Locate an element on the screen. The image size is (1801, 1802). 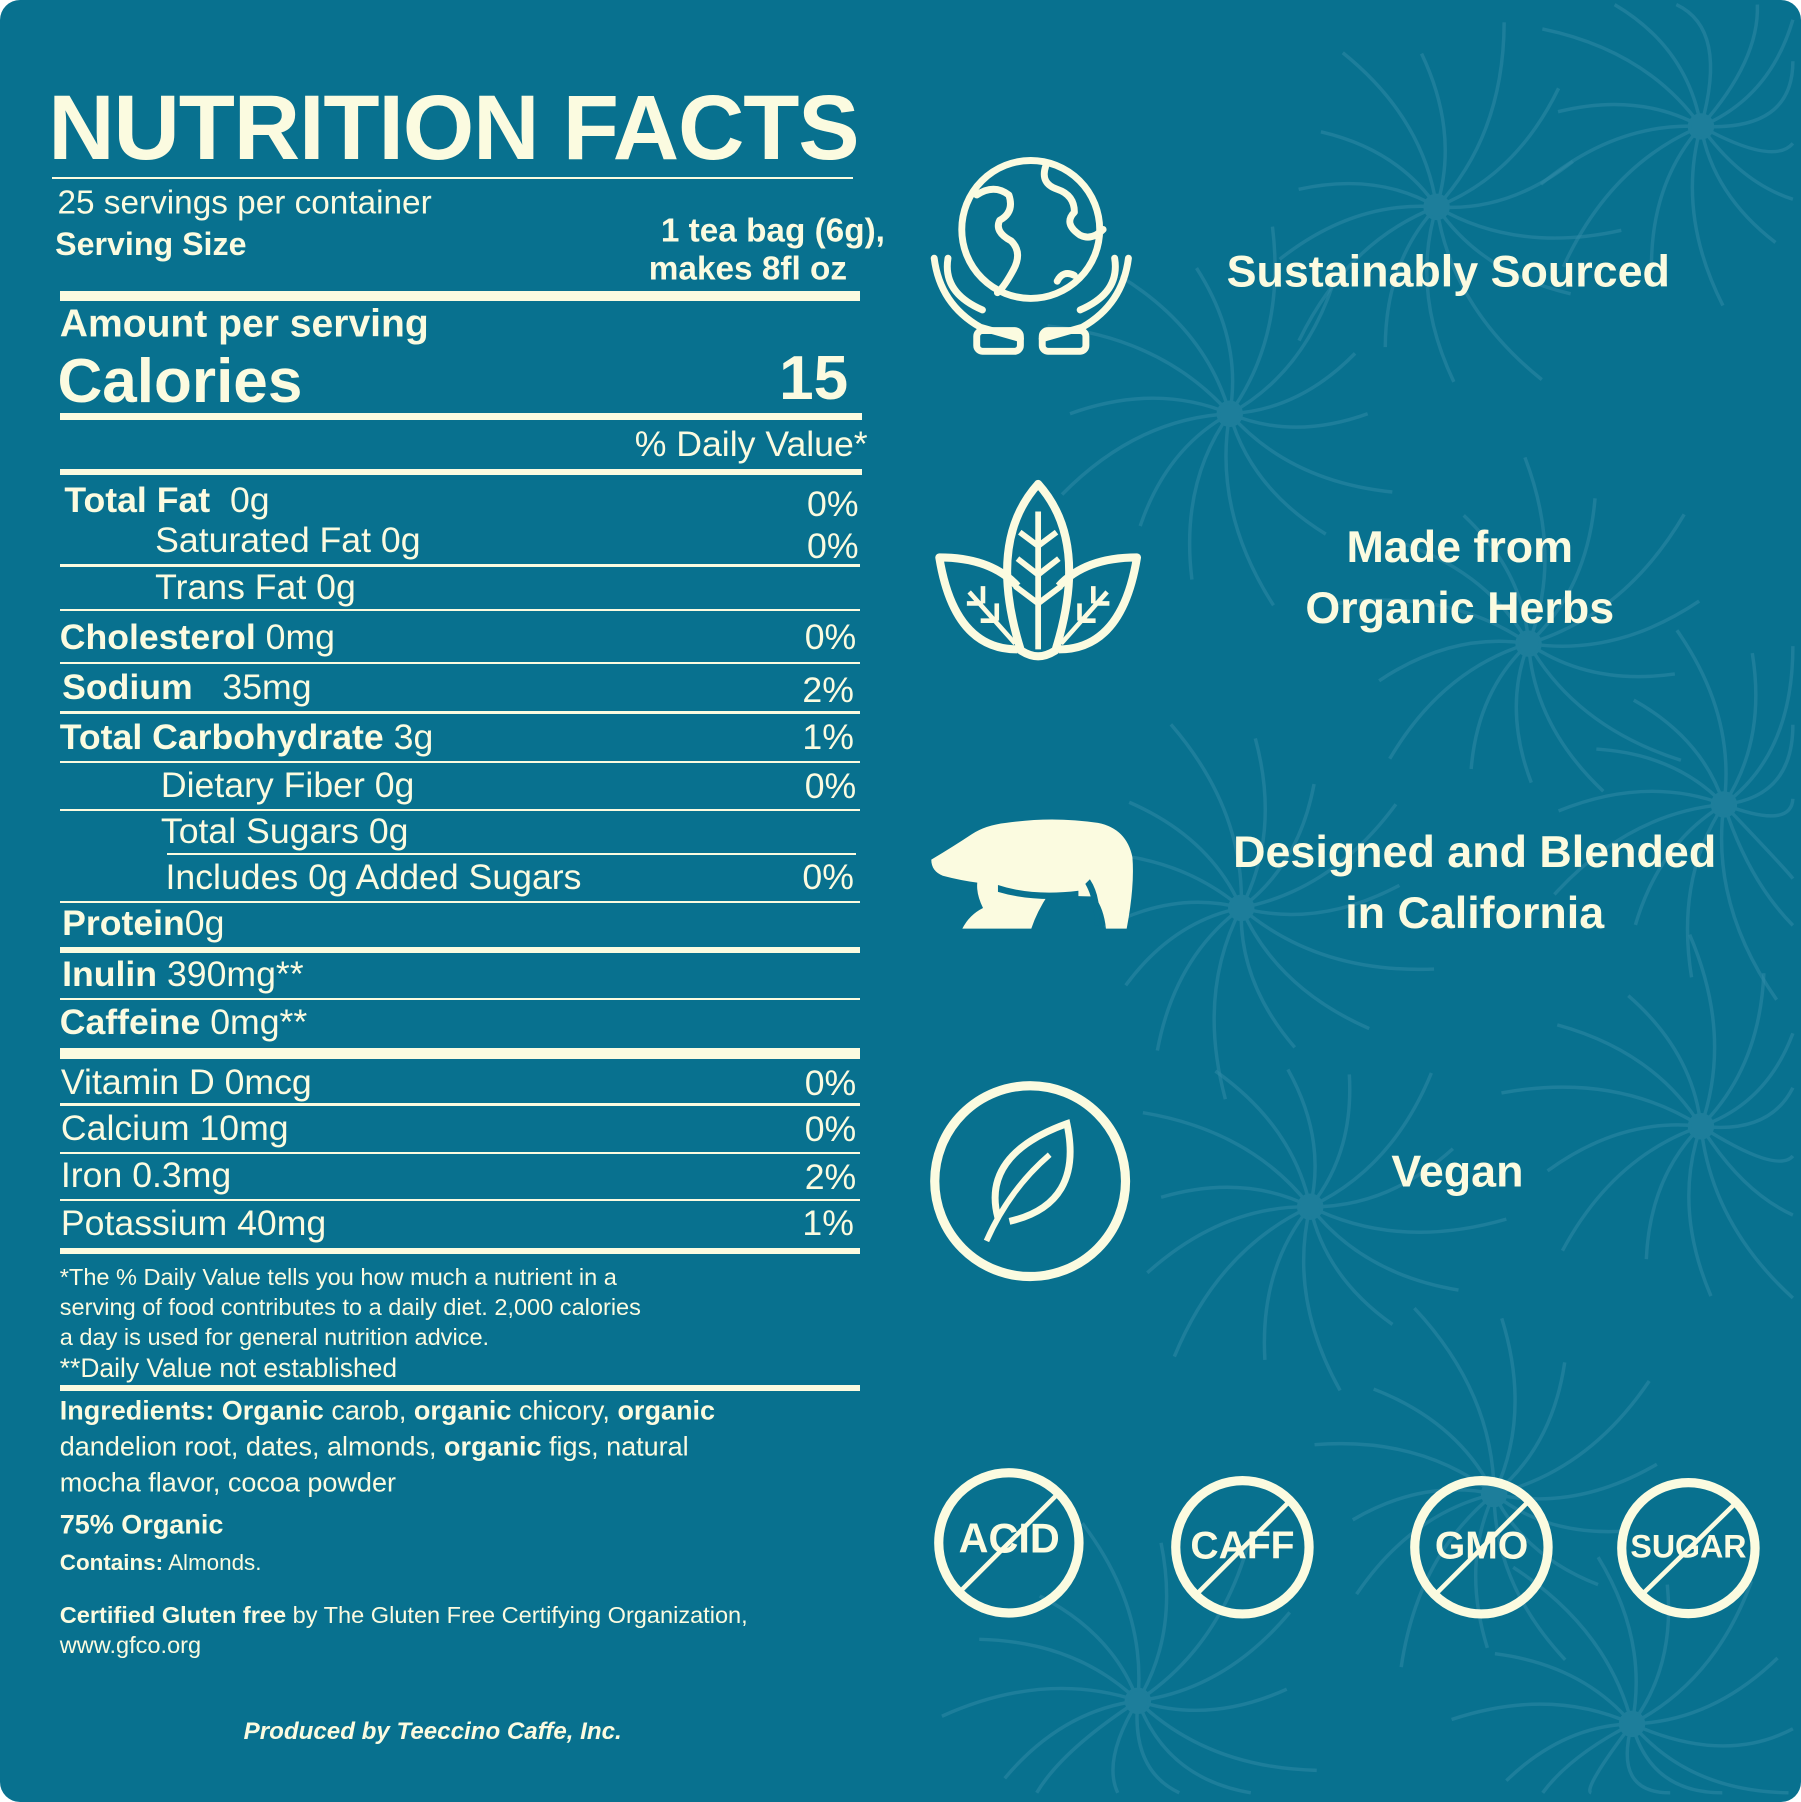
dv-cholesterol: 0% is located at coordinates (830, 637).